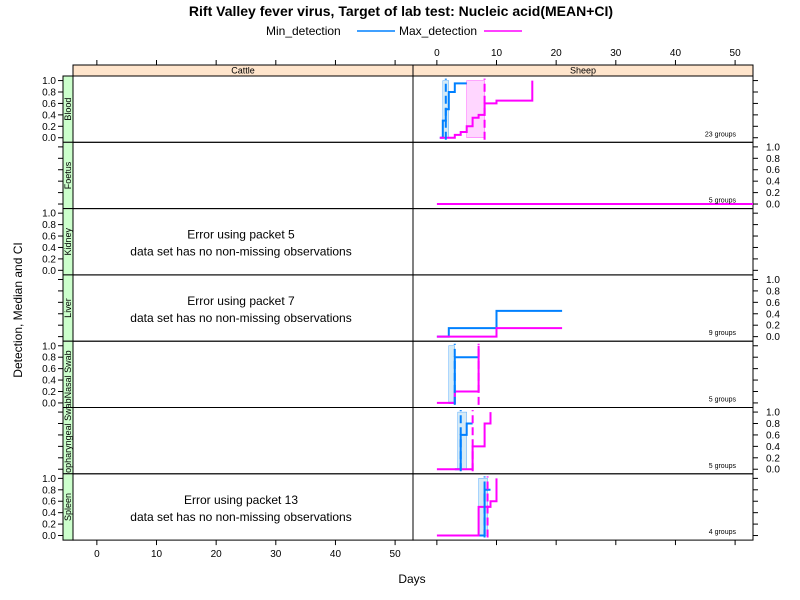 This screenshot has width=800, height=600. What do you see at coordinates (68, 440) in the screenshot?
I see `row-strip-label-oropharyngeal-swab: Oropharyngeal Swab` at bounding box center [68, 440].